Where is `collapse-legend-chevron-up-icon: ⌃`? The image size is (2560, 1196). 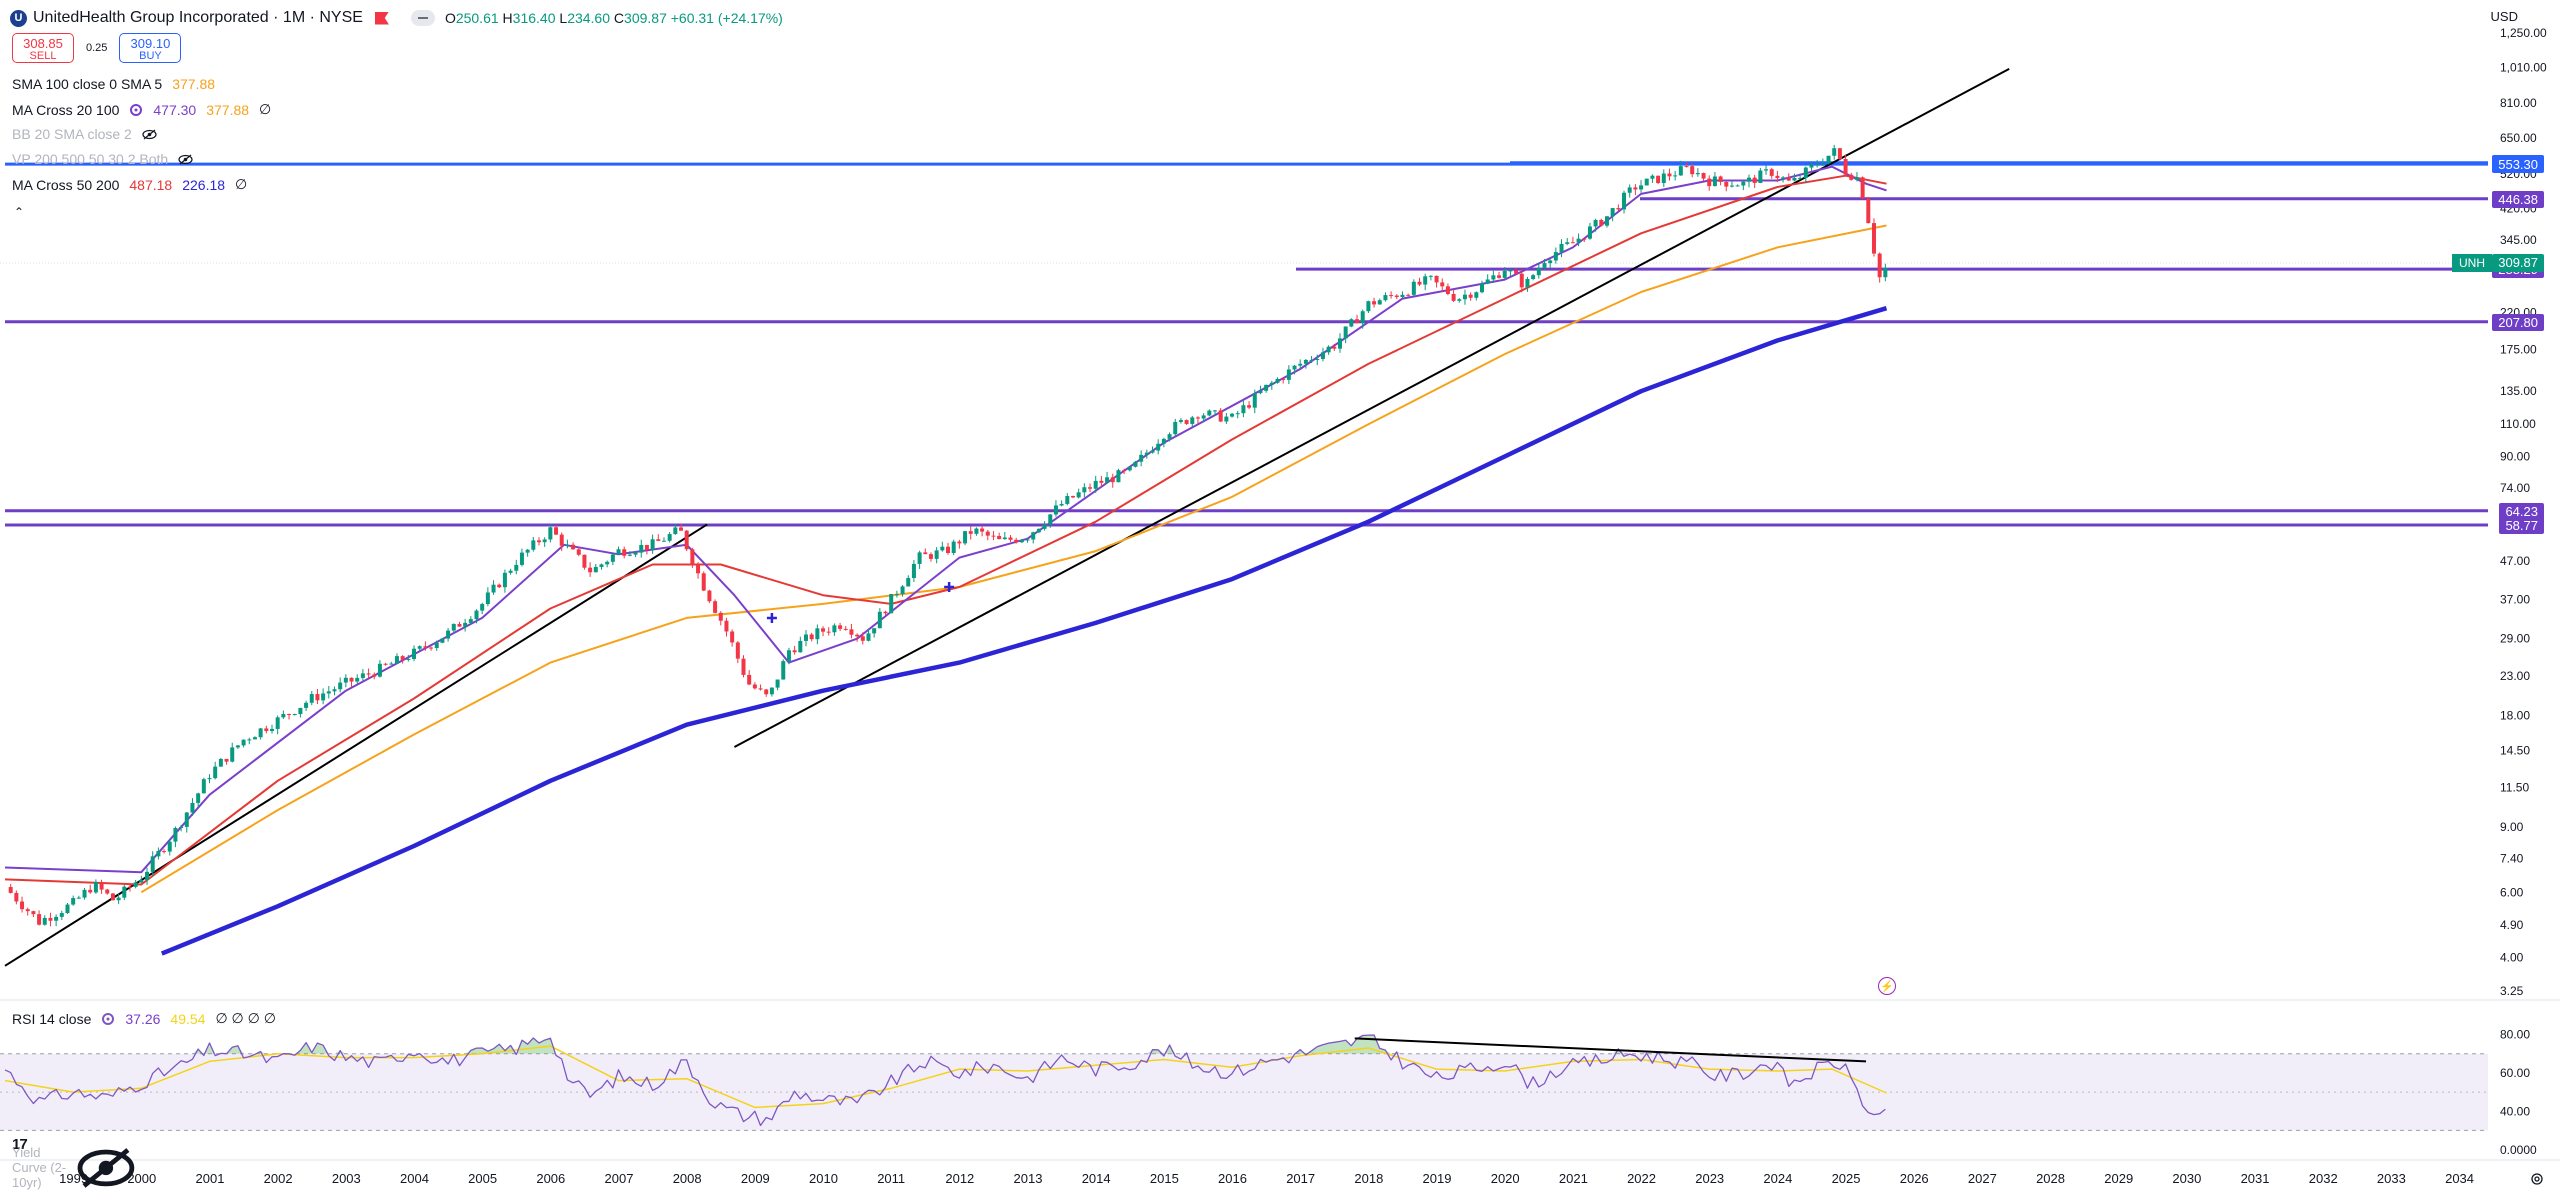
collapse-legend-chevron-up-icon: ⌃ is located at coordinates (19, 212).